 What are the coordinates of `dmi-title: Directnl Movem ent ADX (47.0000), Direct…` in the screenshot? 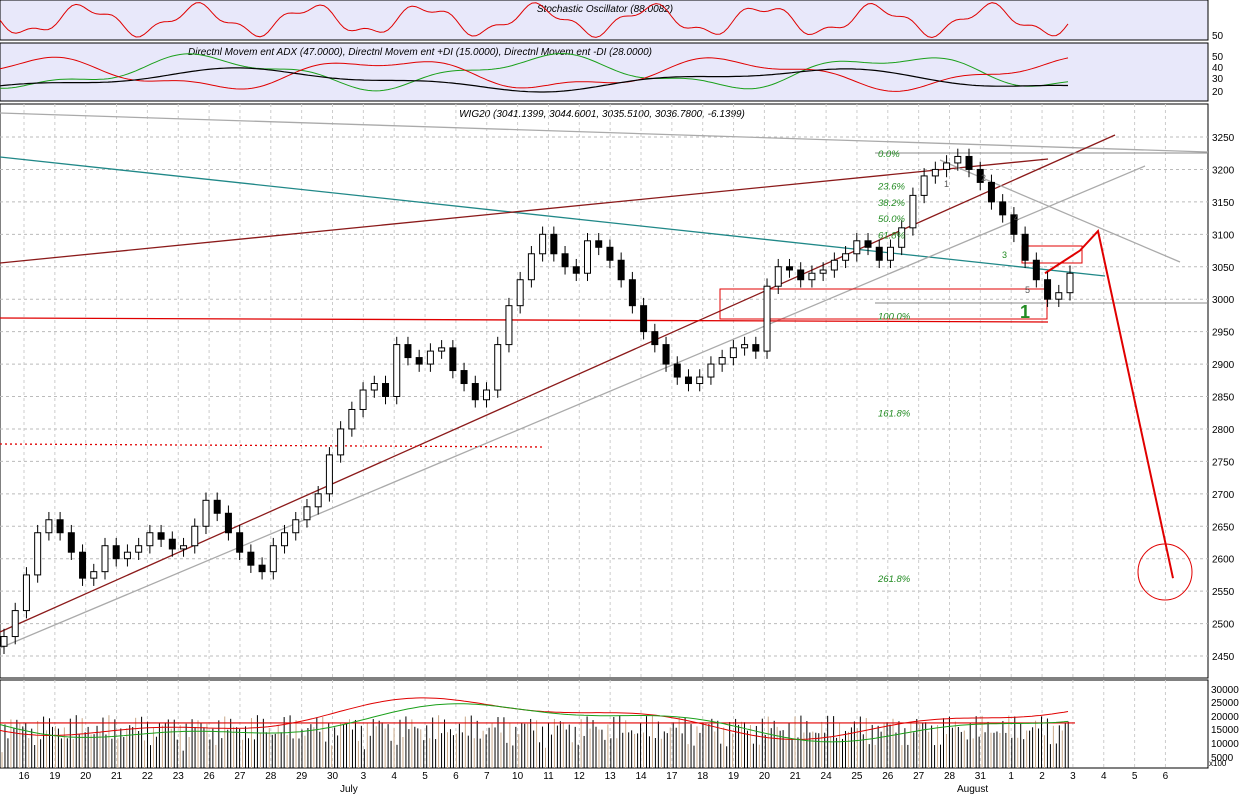 It's located at (420, 52).